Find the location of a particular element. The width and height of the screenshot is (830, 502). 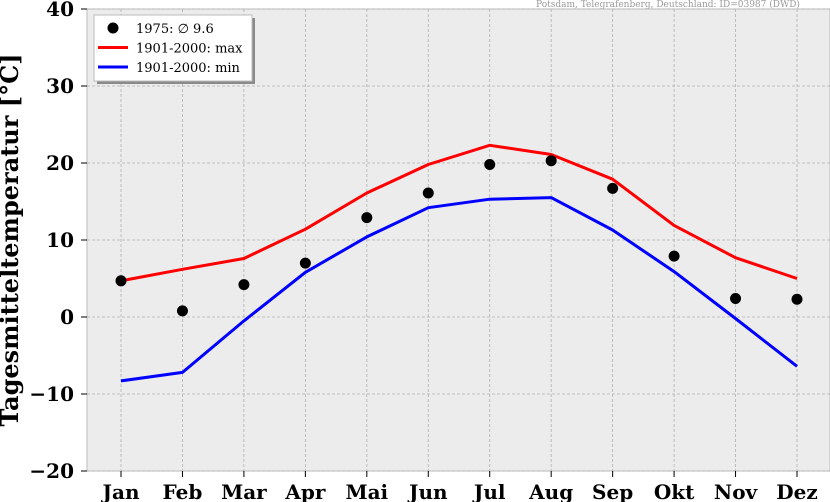

legend-label: 1975: ∅ 9.6 is located at coordinates (175, 29).